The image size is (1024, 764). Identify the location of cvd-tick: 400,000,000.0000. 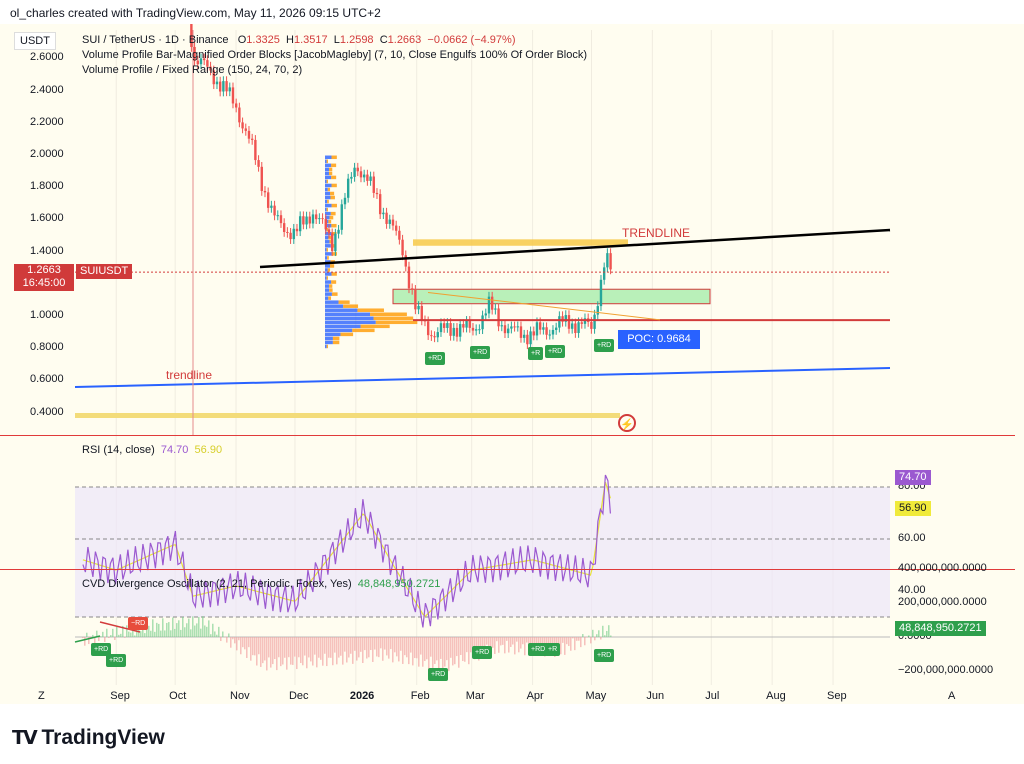
(942, 568).